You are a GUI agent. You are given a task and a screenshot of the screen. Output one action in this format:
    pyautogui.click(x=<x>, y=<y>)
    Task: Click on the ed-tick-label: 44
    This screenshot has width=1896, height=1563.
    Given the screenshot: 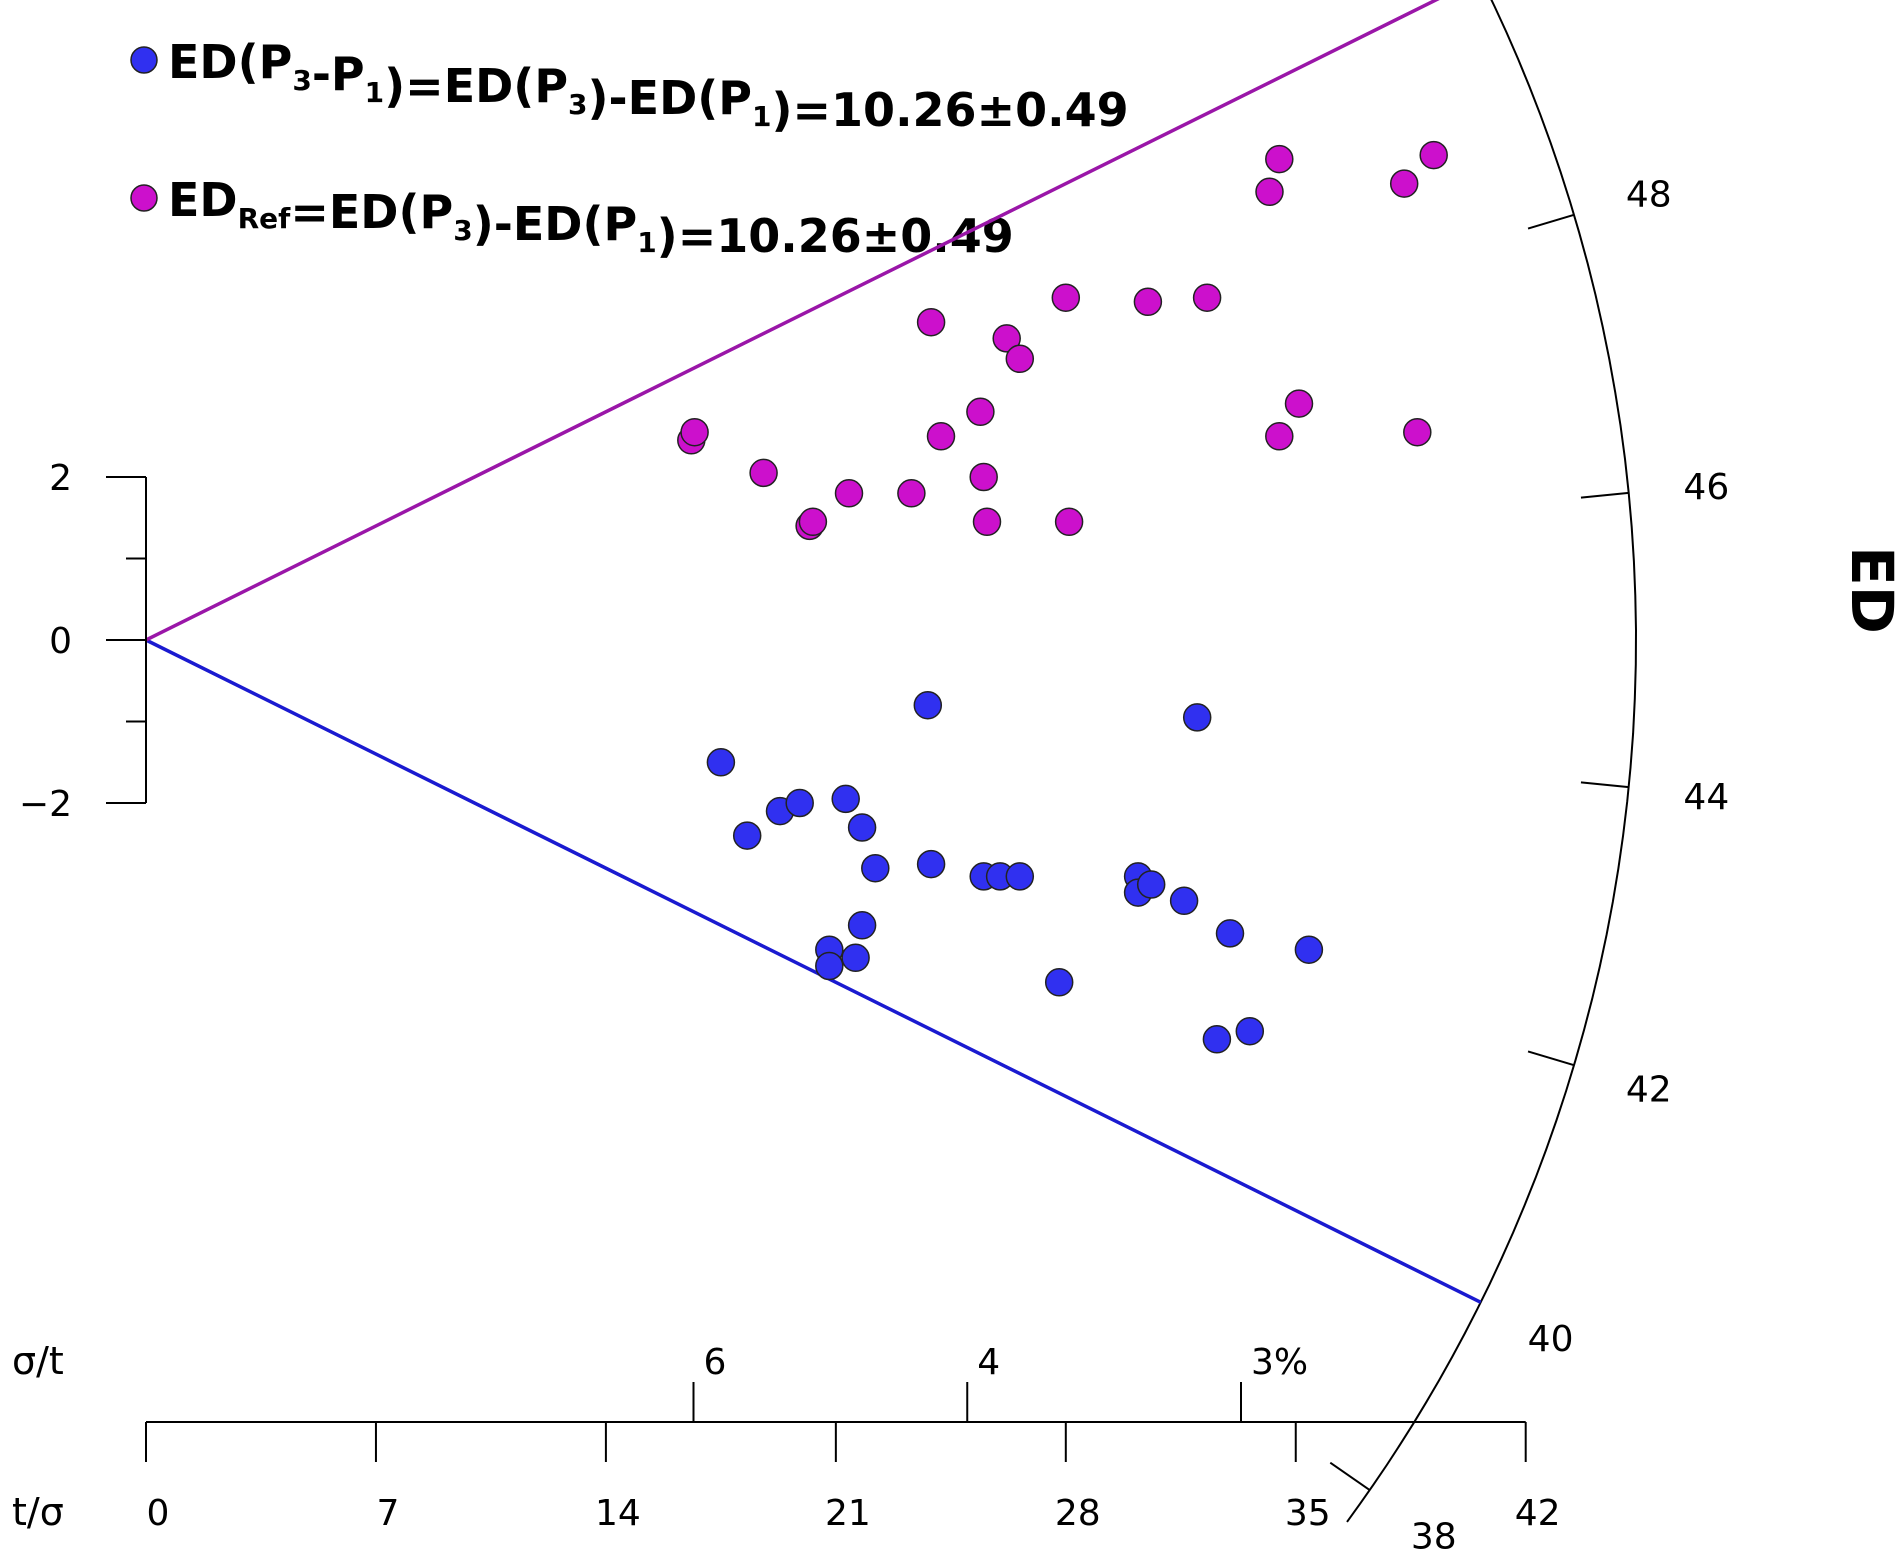 What is the action you would take?
    pyautogui.click(x=1706, y=797)
    